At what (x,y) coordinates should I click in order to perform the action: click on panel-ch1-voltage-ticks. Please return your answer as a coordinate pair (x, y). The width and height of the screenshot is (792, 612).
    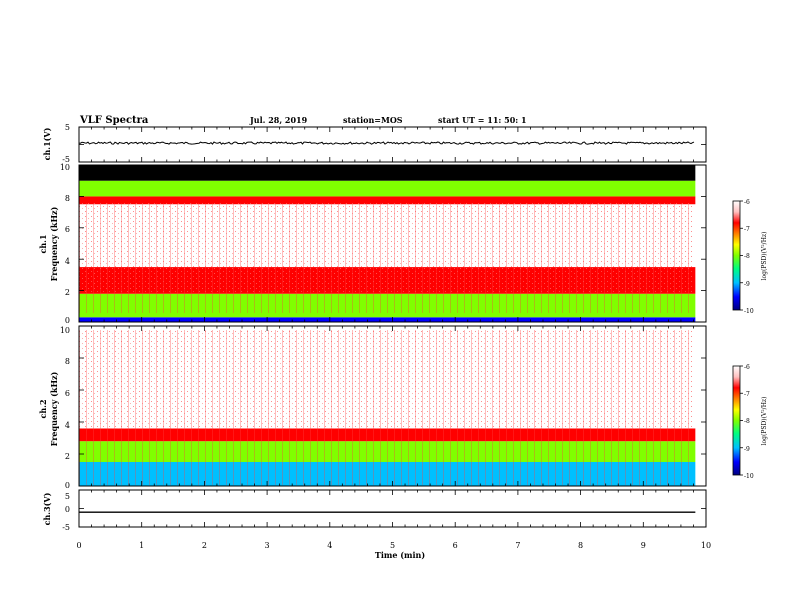
    Looking at the image, I should click on (392, 144).